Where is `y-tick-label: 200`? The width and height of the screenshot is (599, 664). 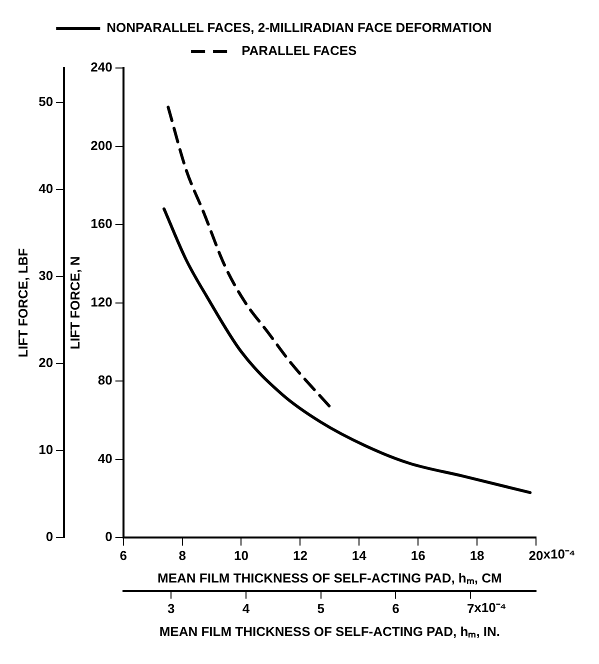
y-tick-label: 200 is located at coordinates (101, 145).